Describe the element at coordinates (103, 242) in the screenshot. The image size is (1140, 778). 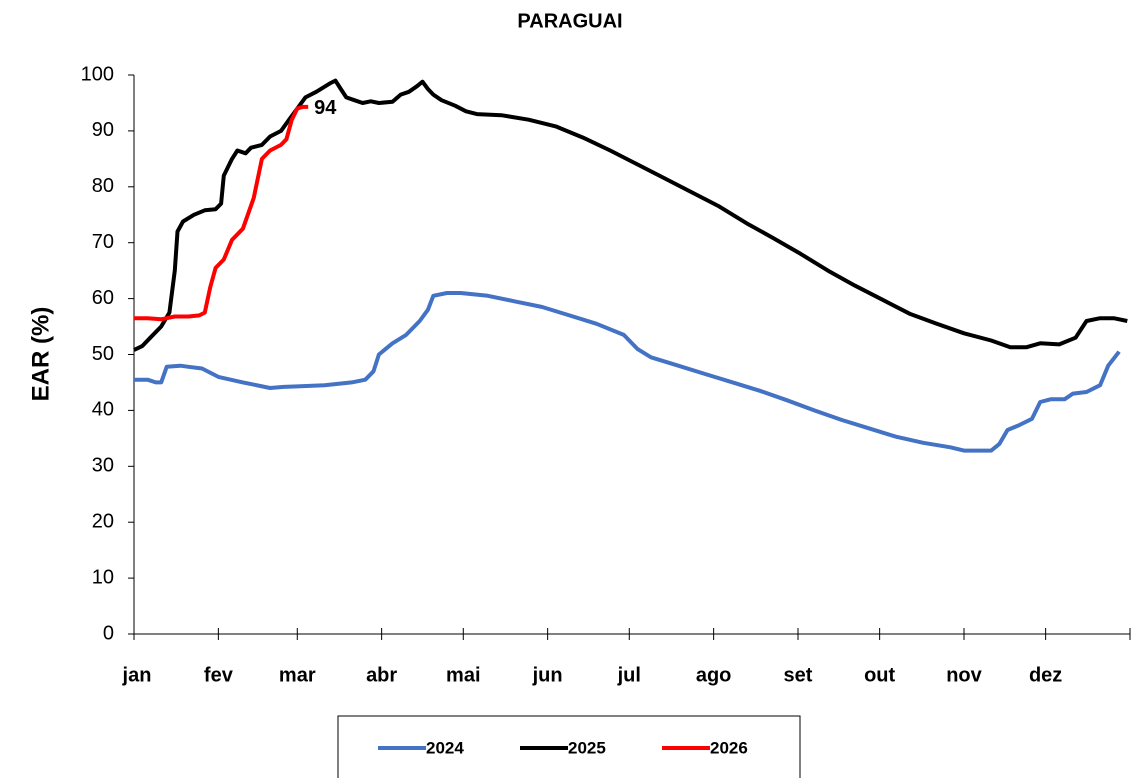
I see `y-tick-label: 70` at that location.